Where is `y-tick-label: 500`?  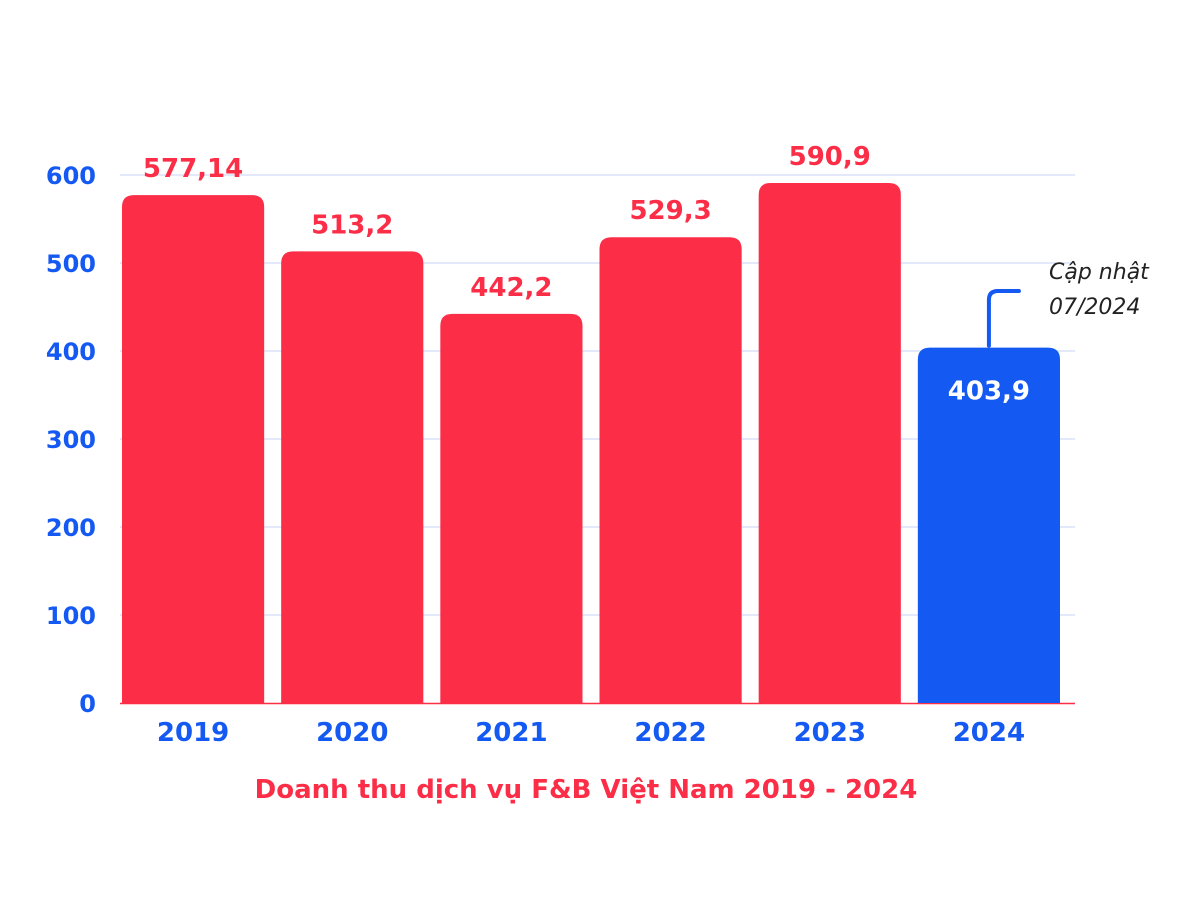
y-tick-label: 500 is located at coordinates (71, 264).